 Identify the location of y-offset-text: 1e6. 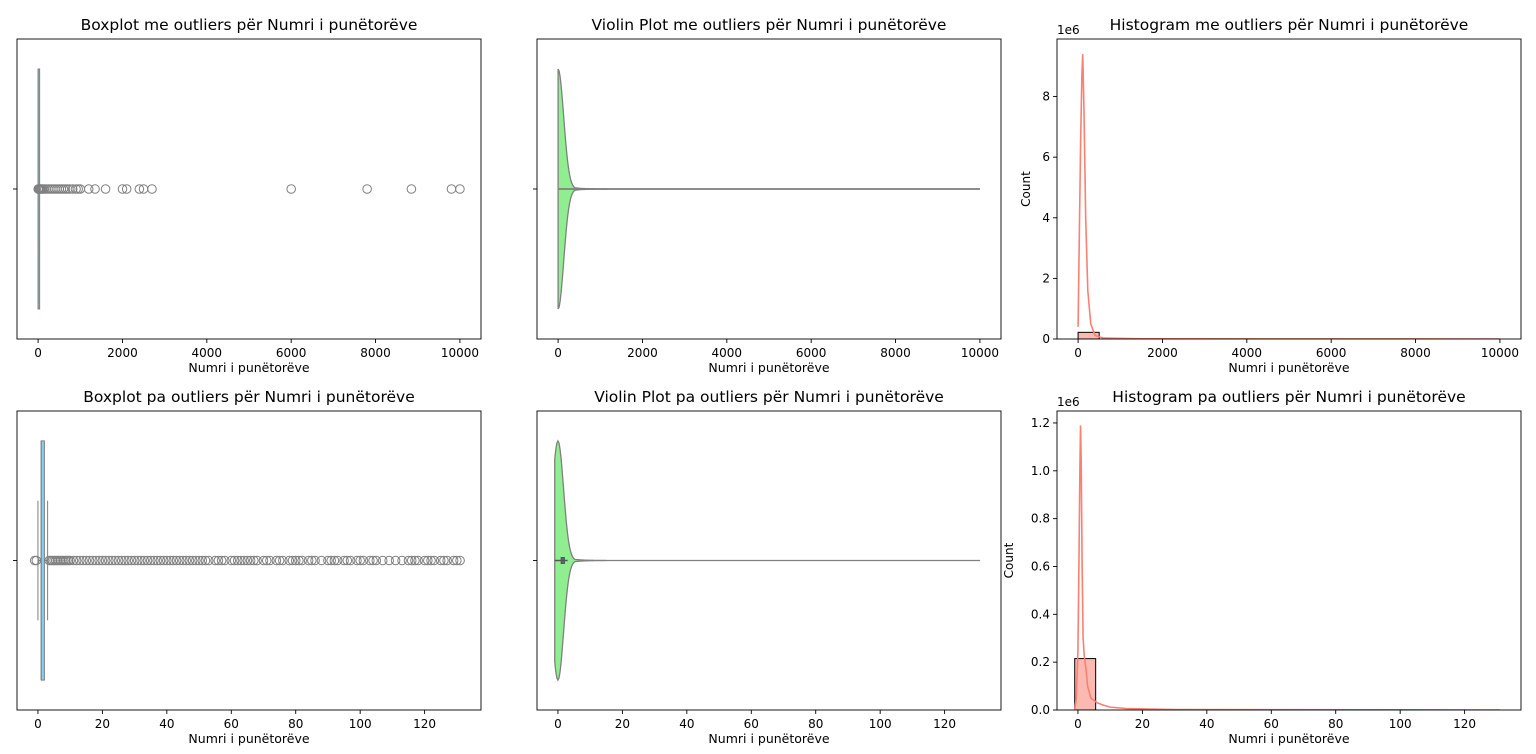
(1068, 402).